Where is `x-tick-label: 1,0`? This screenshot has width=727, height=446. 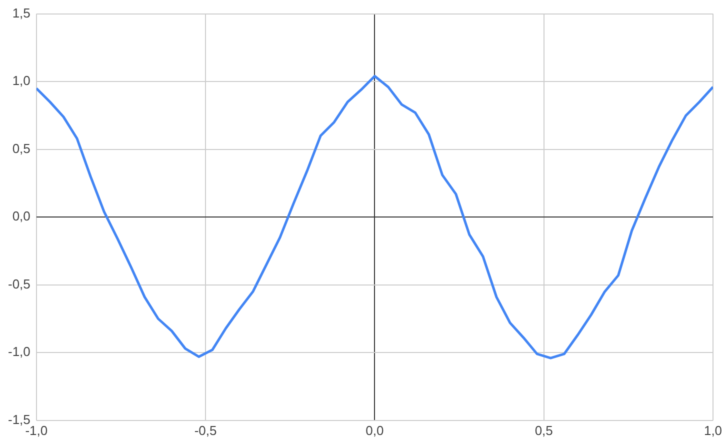
x-tick-label: 1,0 is located at coordinates (713, 430).